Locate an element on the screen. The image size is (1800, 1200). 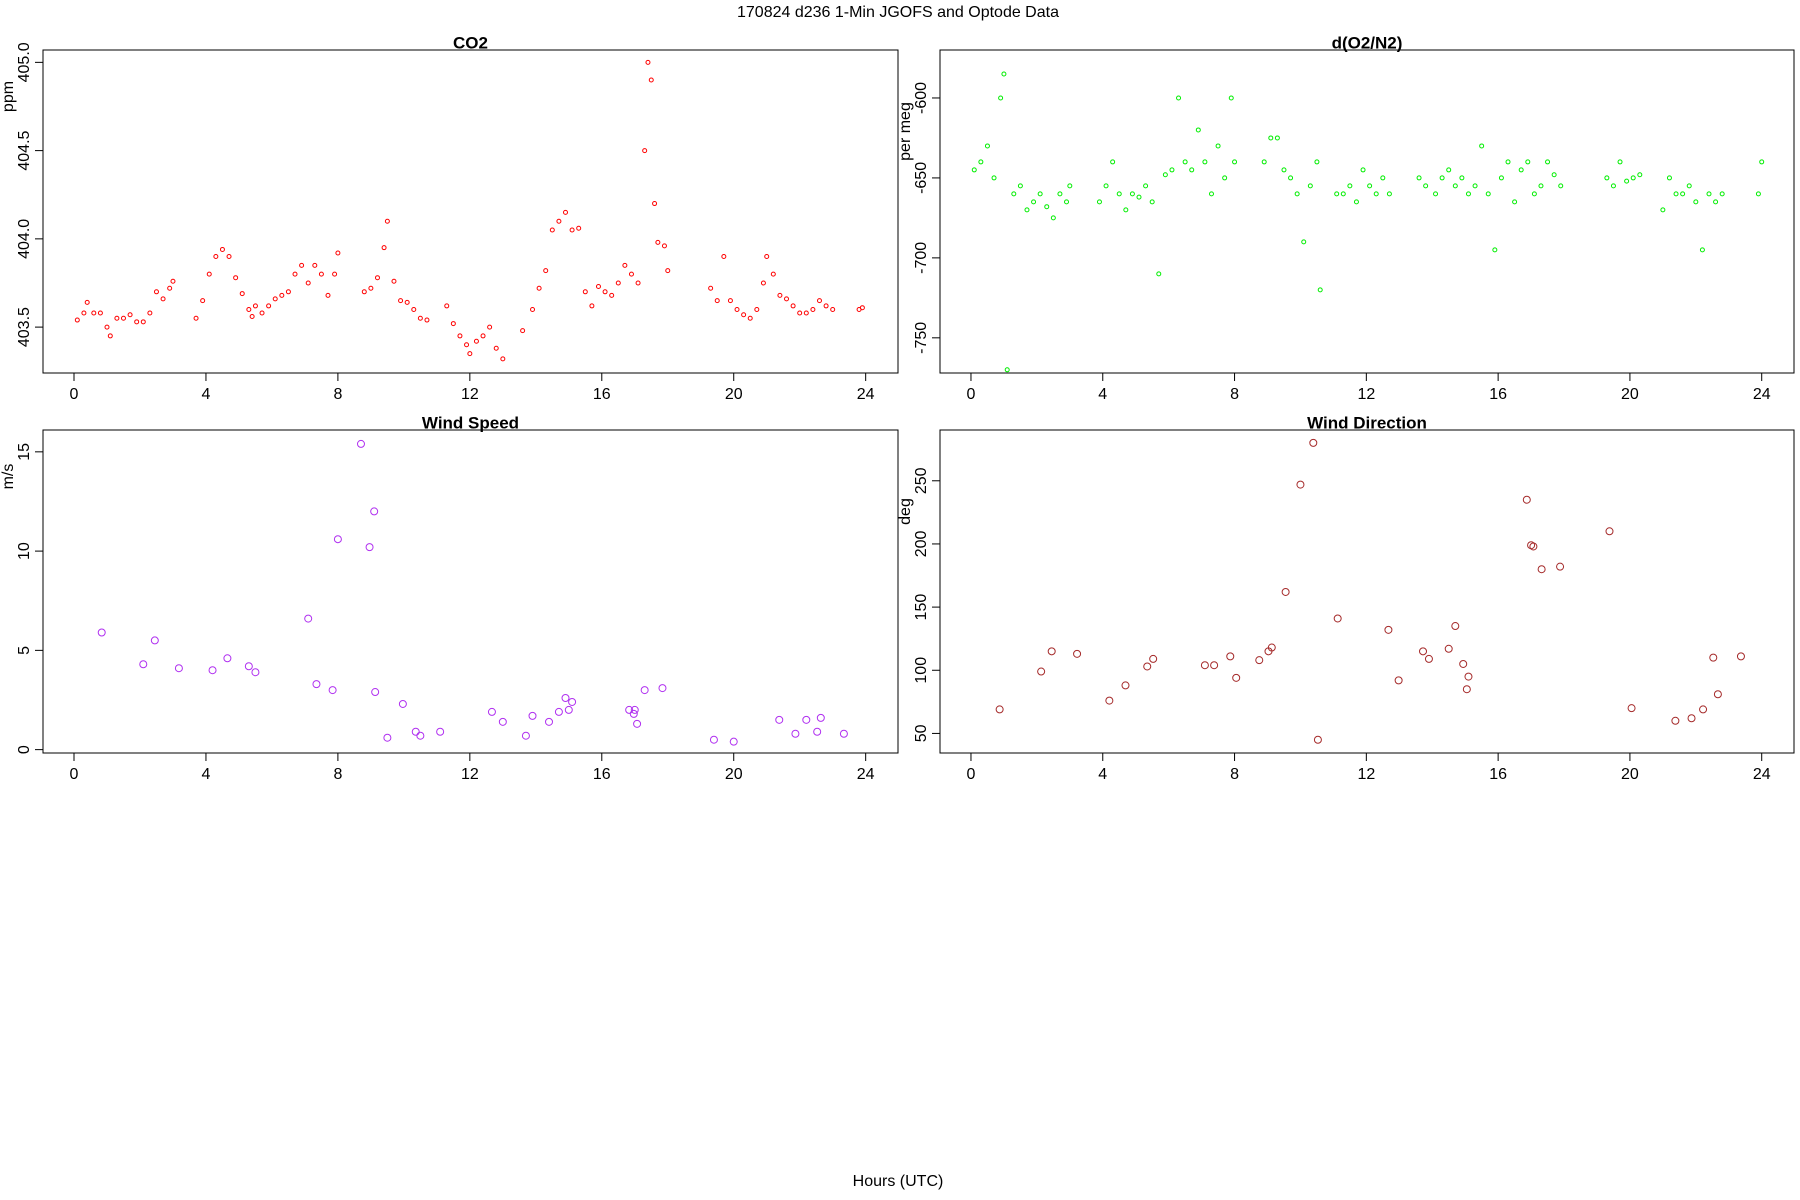
y-axis-label: per meg is located at coordinates (905, 131).